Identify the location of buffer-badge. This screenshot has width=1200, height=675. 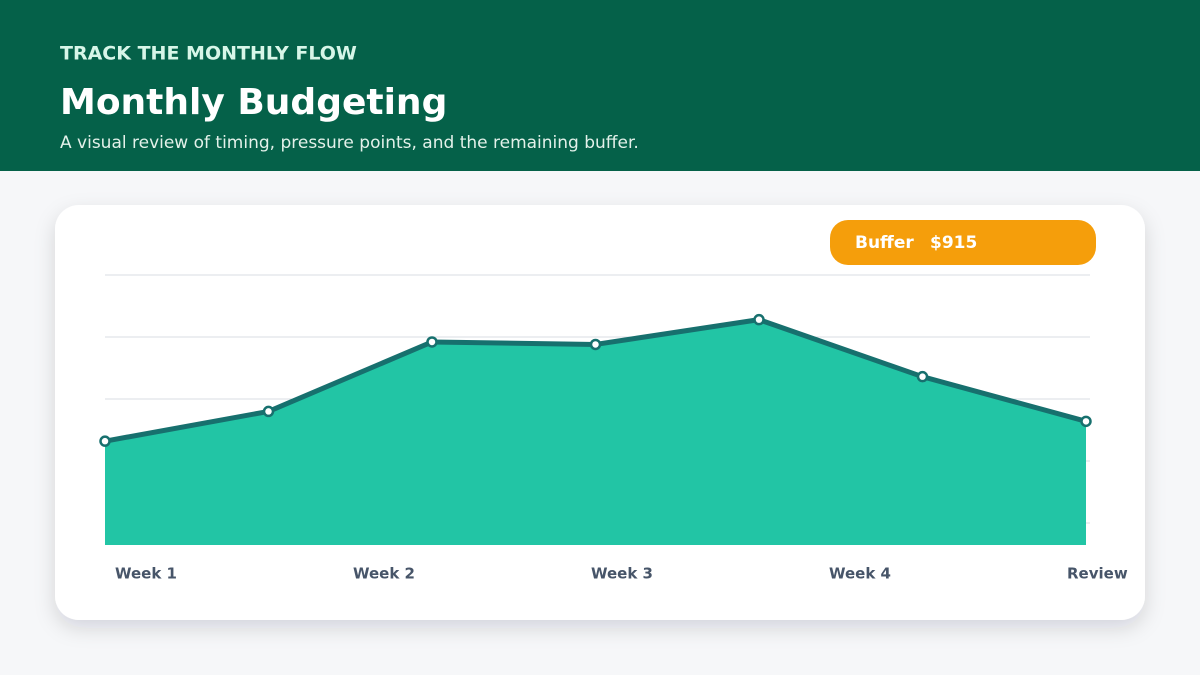
(963, 242).